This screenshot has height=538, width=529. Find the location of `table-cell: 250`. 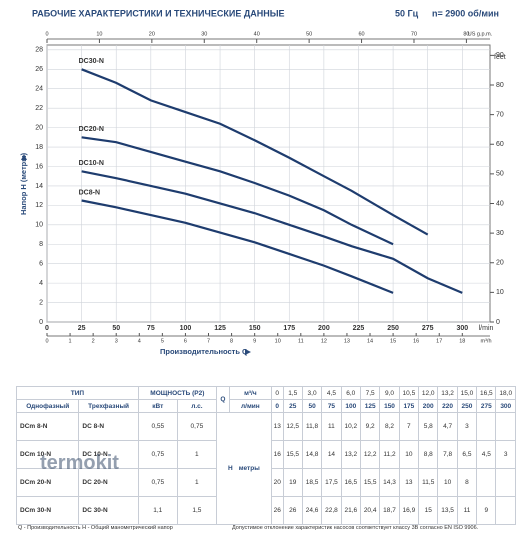

table-cell: 250 is located at coordinates (467, 406).